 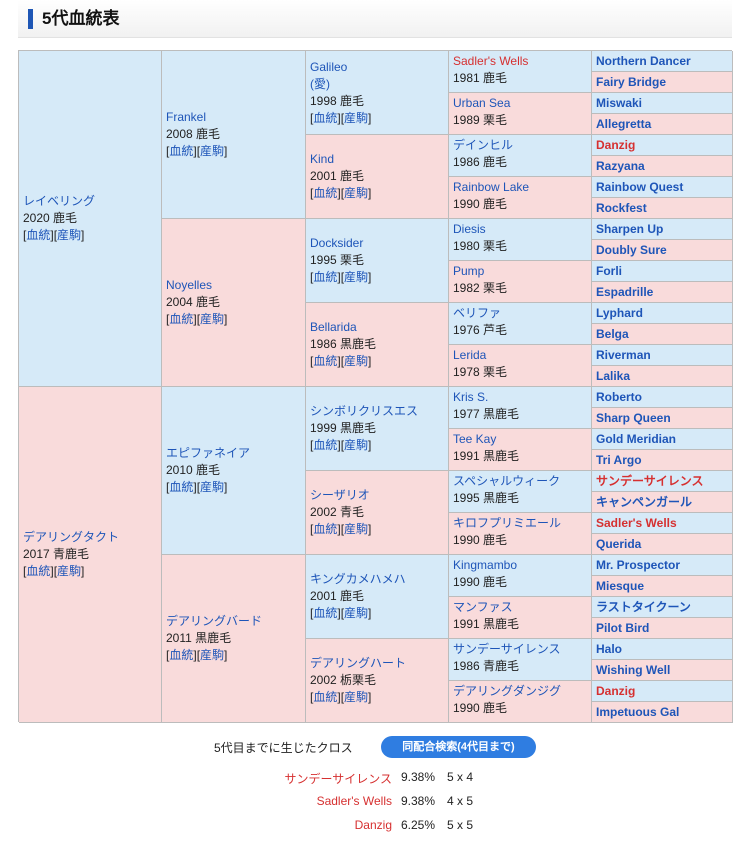 I want to click on horse-name: Noyelles, so click(x=189, y=285).